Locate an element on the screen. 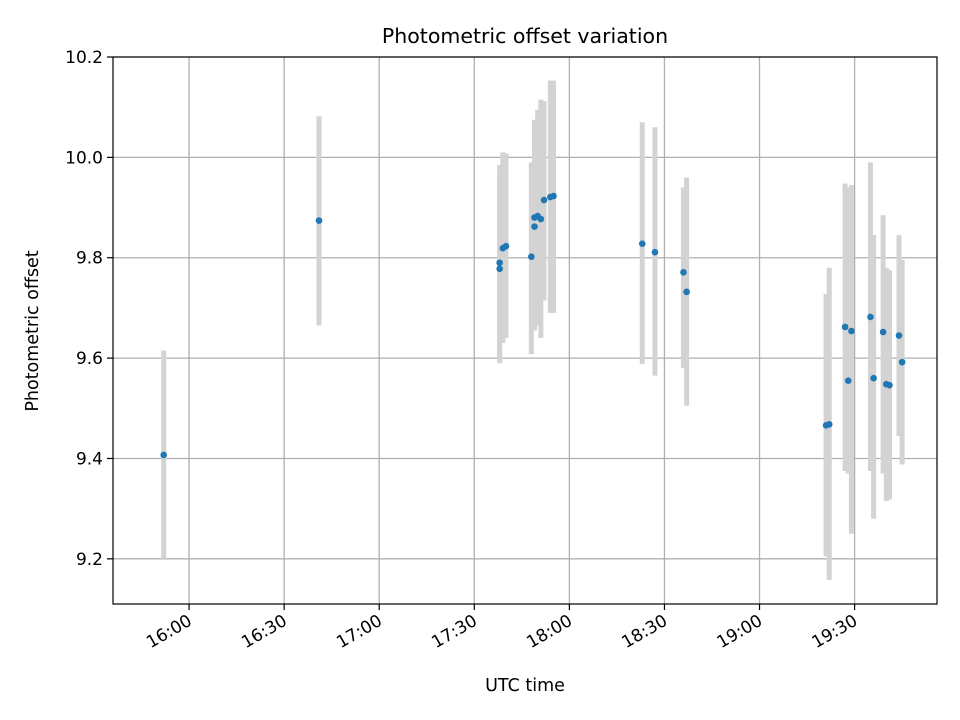 The image size is (960, 720). y-tick-label: 9.4 is located at coordinates (89, 459).